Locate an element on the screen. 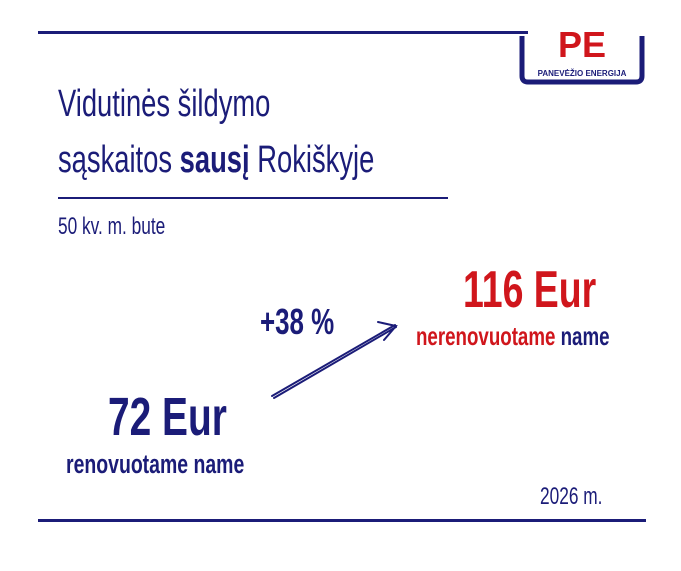 The image size is (681, 571). logo-mark: PE is located at coordinates (582, 44).